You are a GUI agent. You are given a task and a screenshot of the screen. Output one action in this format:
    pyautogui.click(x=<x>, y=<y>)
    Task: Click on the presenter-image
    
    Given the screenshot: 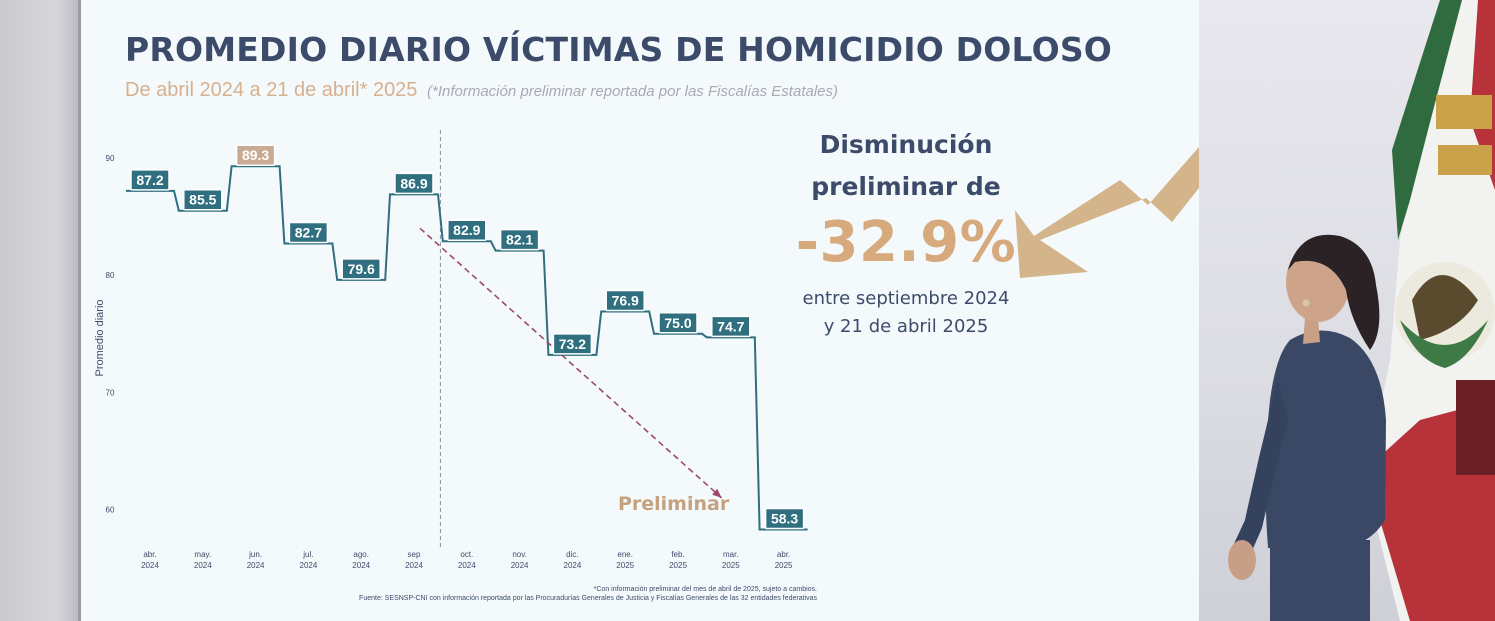 What is the action you would take?
    pyautogui.click(x=1307, y=427)
    